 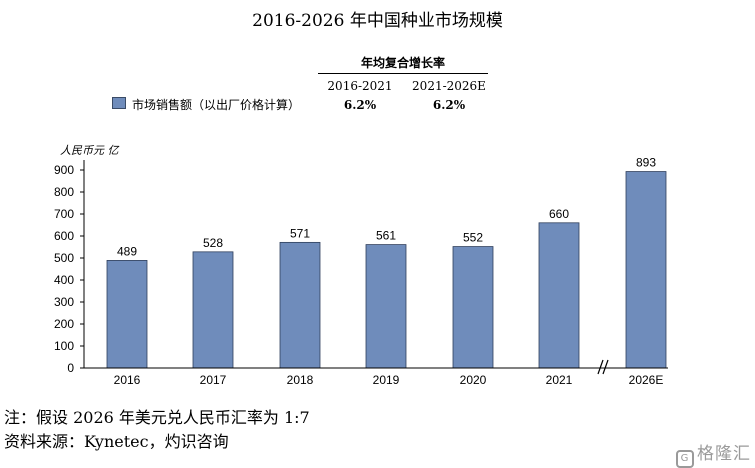 I want to click on y-tick-label: 300, so click(x=64, y=302).